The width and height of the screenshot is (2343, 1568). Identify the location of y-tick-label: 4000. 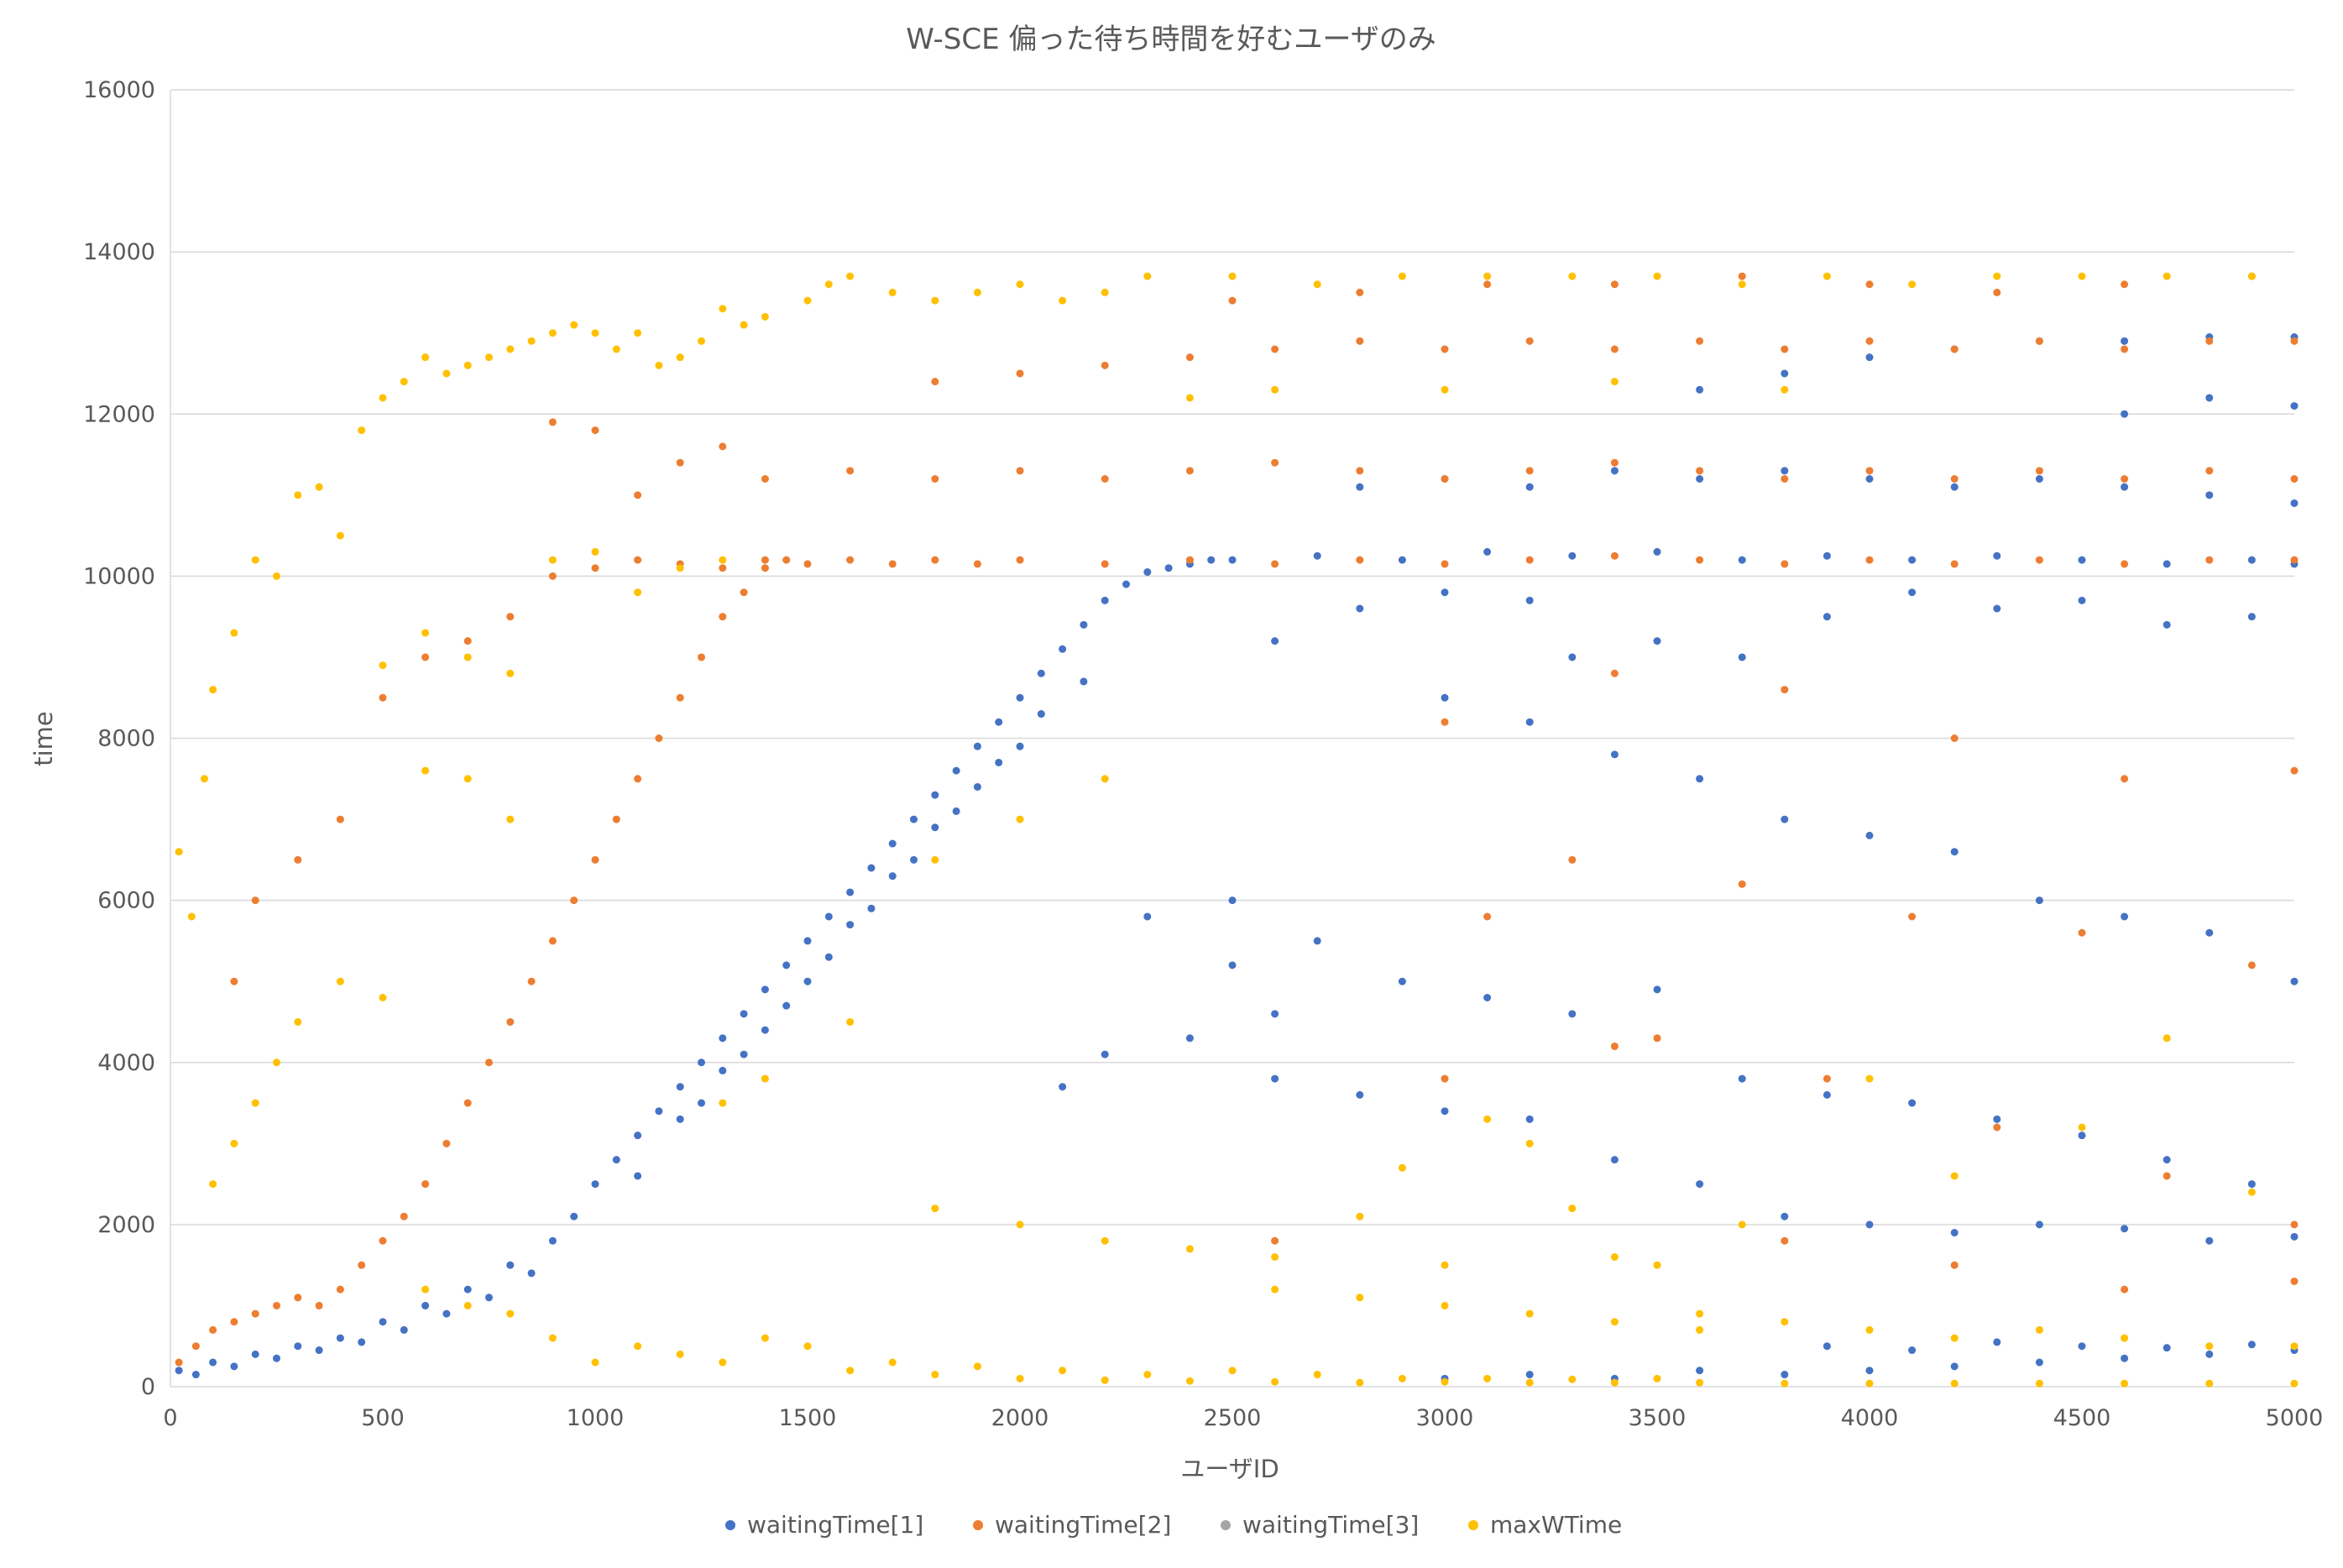
(126, 1063).